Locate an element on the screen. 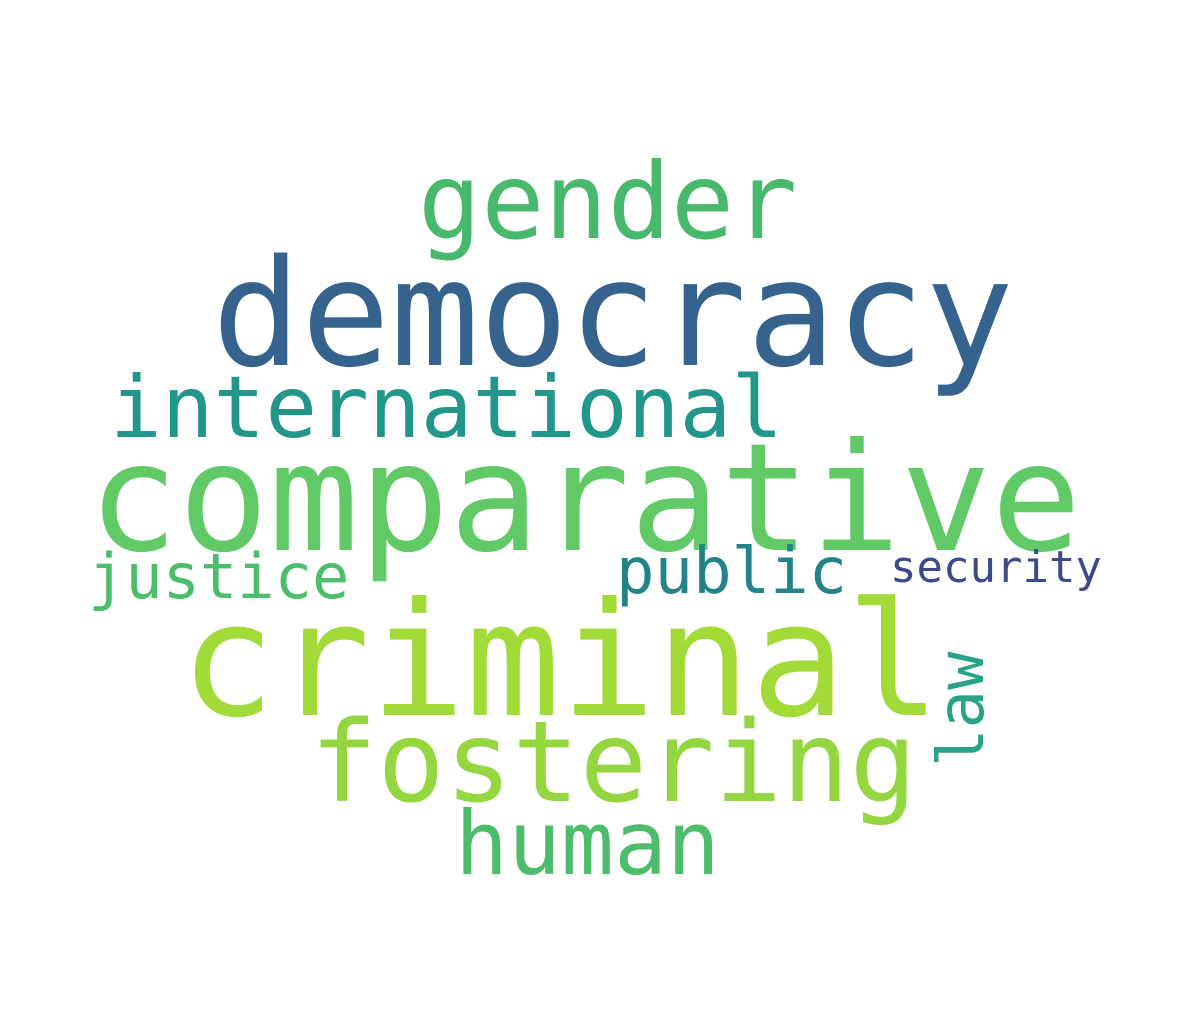 This screenshot has width=1190, height=1028. word-gender: gender is located at coordinates (608, 202).